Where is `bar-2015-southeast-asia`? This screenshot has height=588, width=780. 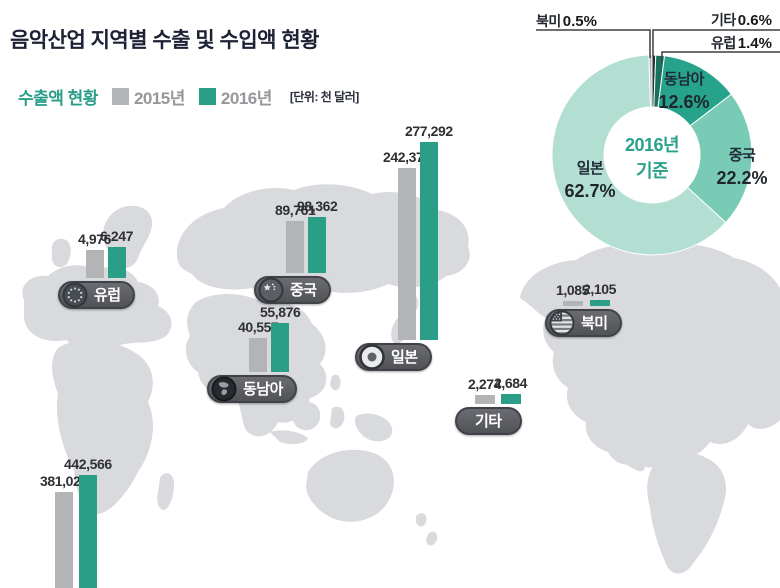
bar-2015-southeast-asia is located at coordinates (258, 355).